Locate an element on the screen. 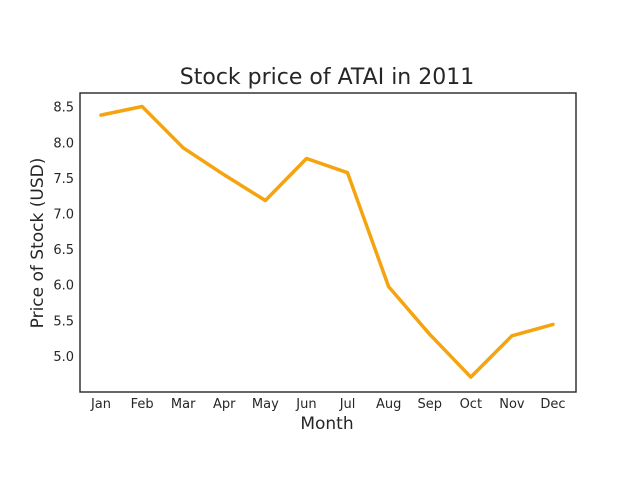  x-tick-label: Apr is located at coordinates (224, 404).